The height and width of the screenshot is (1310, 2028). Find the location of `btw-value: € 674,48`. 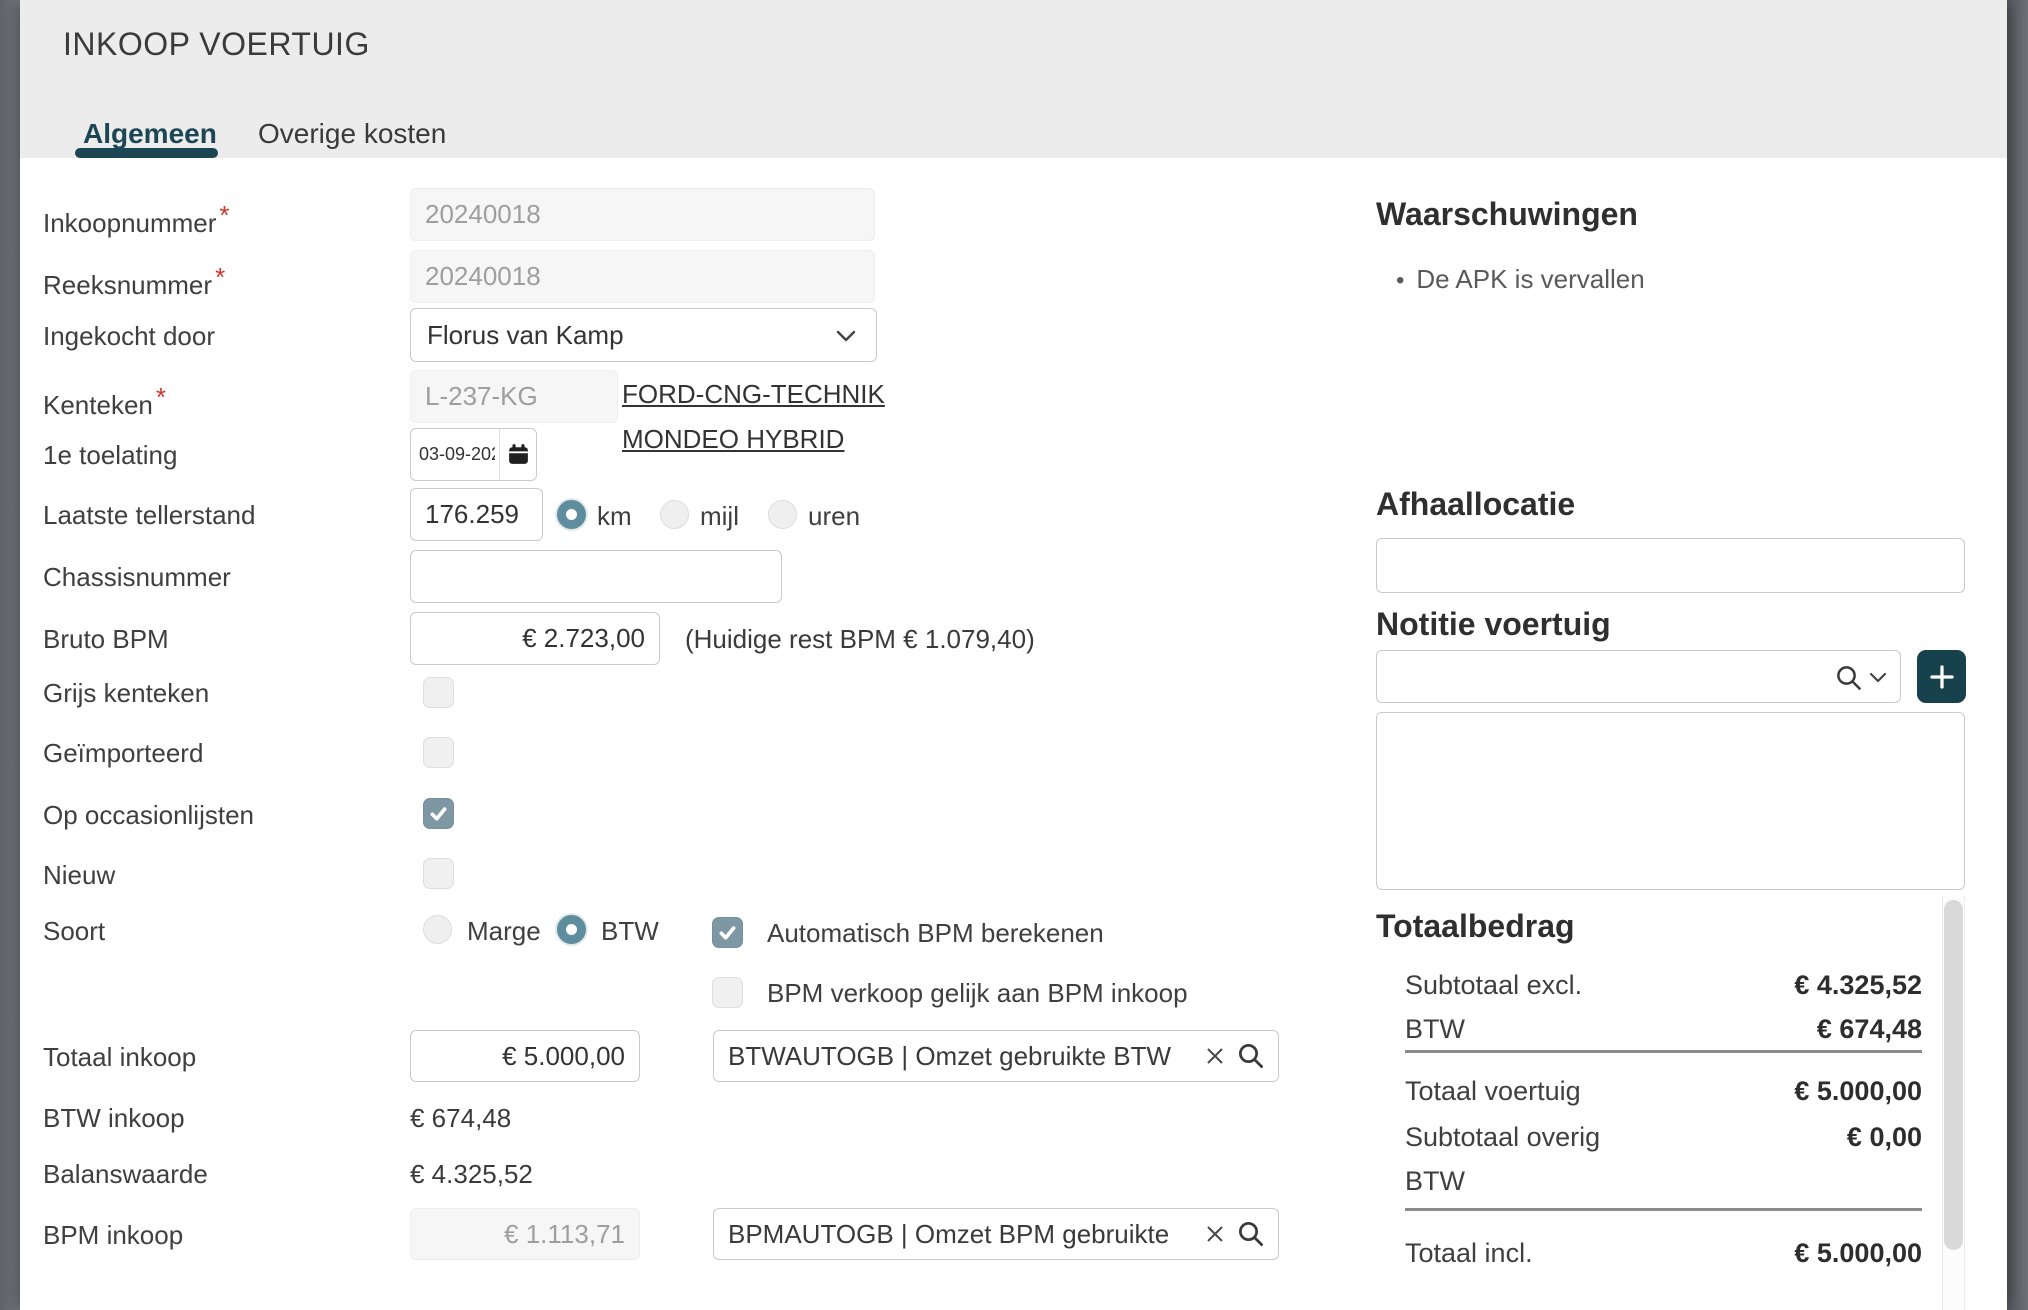

btw-value: € 674,48 is located at coordinates (1869, 1029).